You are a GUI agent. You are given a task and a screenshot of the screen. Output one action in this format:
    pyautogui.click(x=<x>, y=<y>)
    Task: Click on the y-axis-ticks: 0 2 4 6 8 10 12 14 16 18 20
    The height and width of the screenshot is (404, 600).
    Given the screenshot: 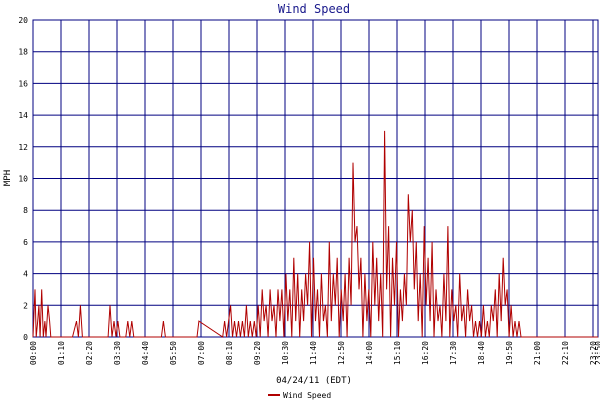 What is the action you would take?
    pyautogui.click(x=23, y=179)
    